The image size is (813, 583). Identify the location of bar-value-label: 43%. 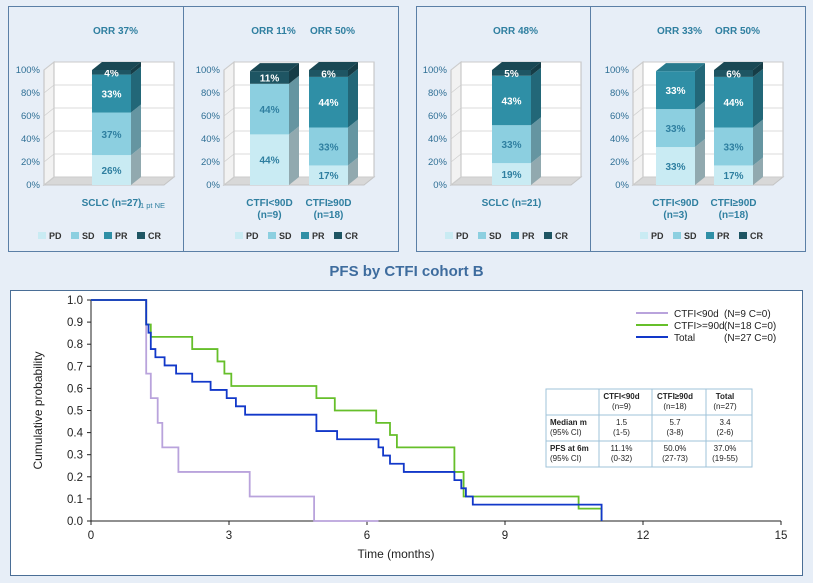
(511, 101).